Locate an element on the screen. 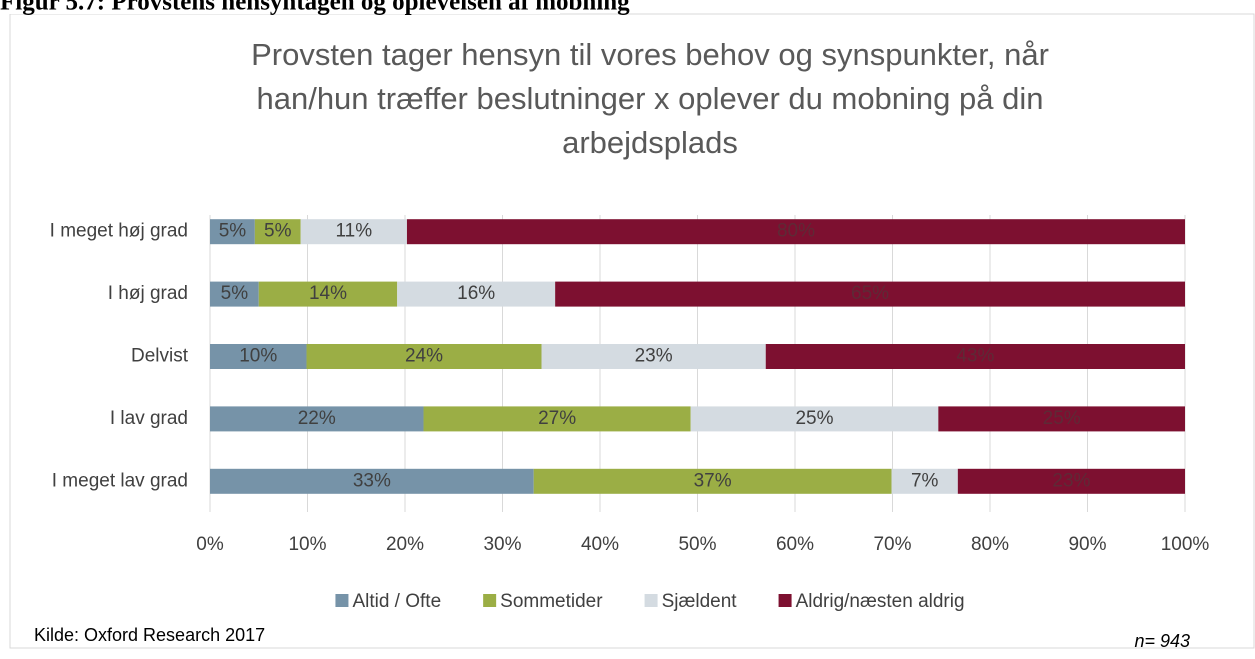 This screenshot has height=659, width=1255. data-label: 7% is located at coordinates (925, 480).